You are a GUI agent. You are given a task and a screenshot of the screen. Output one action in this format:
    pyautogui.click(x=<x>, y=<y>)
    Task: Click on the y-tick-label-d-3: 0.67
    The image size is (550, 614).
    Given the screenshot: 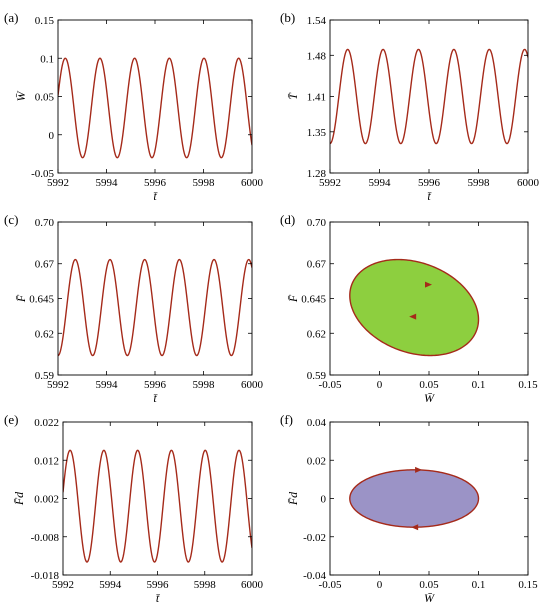 What is the action you would take?
    pyautogui.click(x=317, y=265)
    